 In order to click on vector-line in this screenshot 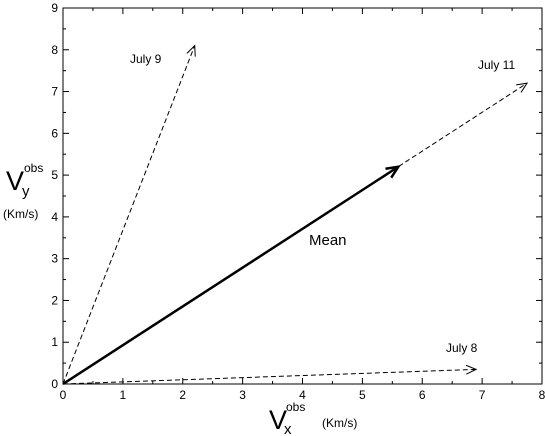, I will do `click(269, 376)`.